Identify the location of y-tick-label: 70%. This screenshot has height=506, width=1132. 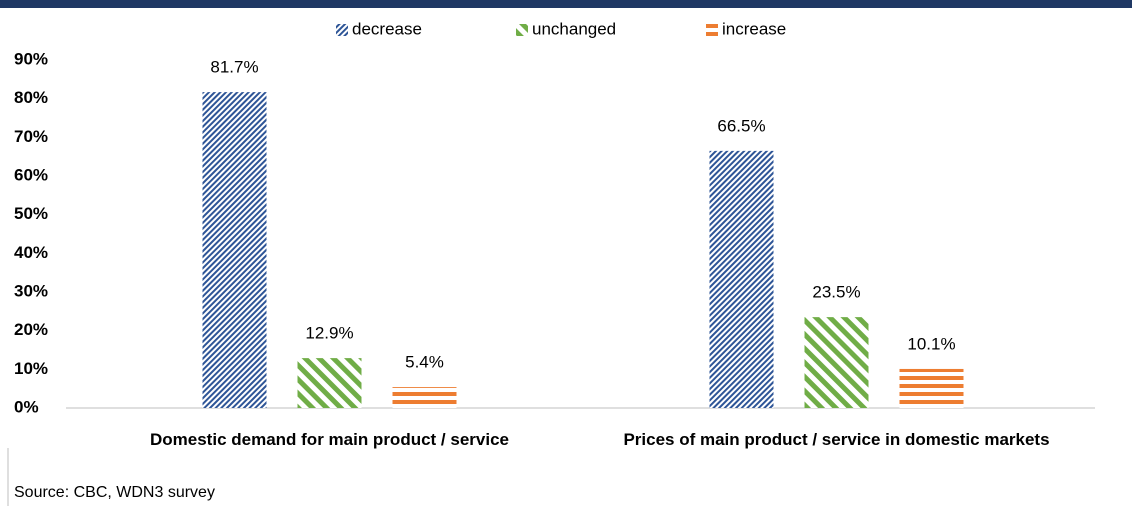
(31, 136).